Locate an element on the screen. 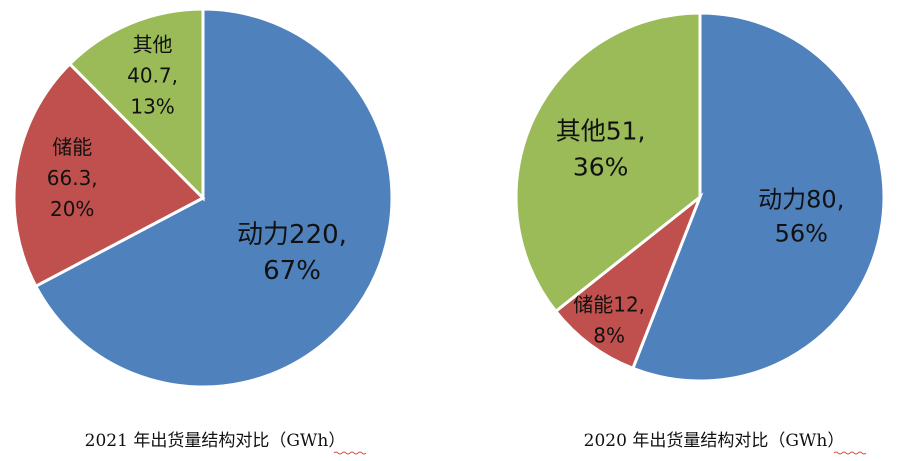 Image resolution: width=906 pixels, height=461 pixels. slice-label-line: 20% is located at coordinates (72, 209).